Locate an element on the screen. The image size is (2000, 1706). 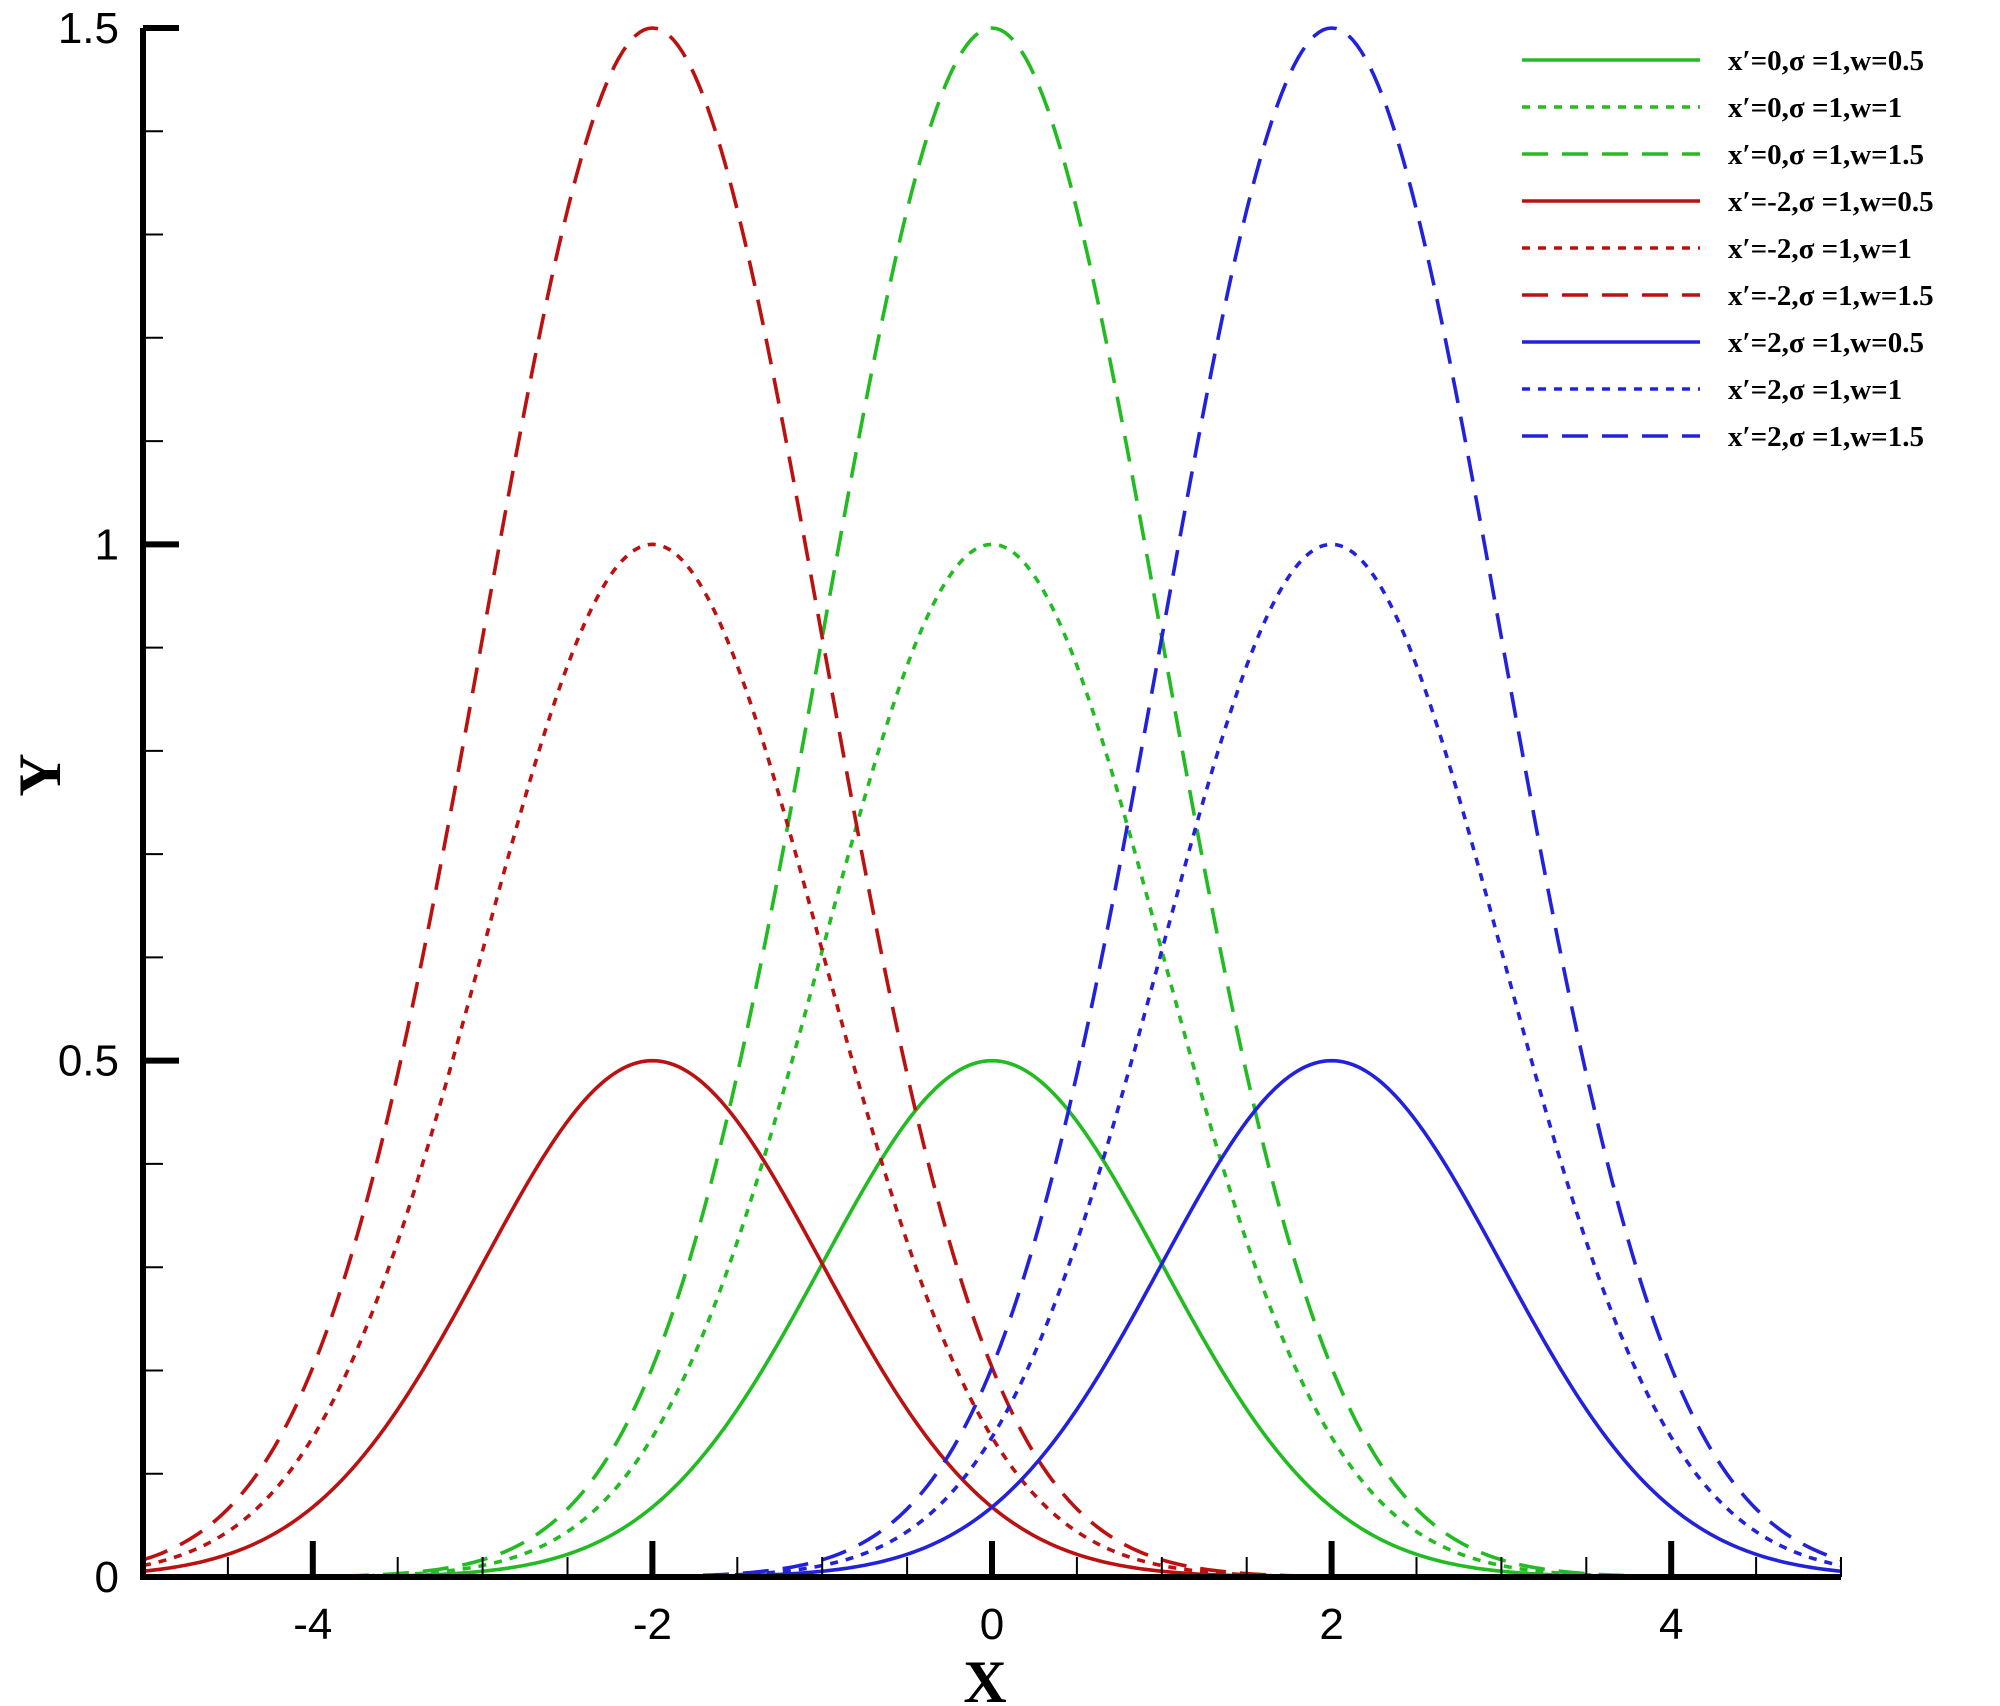
legend-entry-8: x′=2,σ =1,w=1.5 is located at coordinates (1826, 437).